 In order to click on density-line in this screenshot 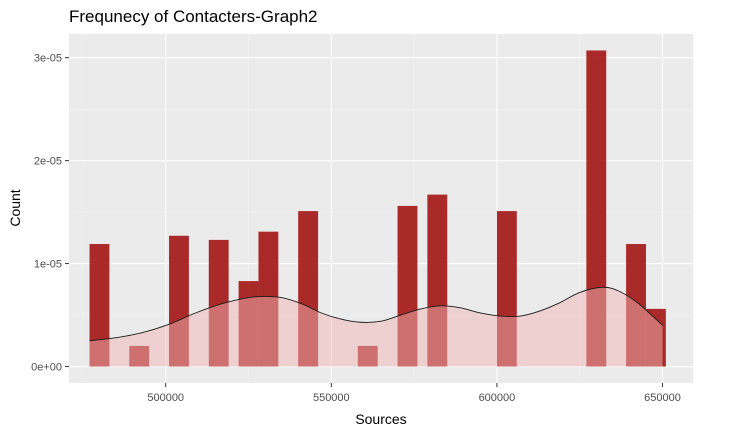, I will do `click(376, 314)`.